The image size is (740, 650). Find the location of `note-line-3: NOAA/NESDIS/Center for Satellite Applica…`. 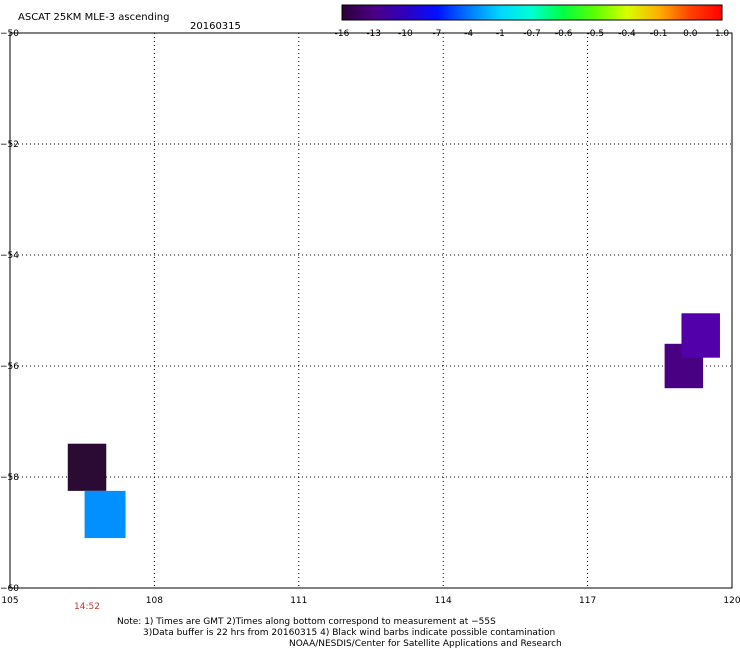

note-line-3: NOAA/NESDIS/Center for Satellite Applica… is located at coordinates (425, 644).